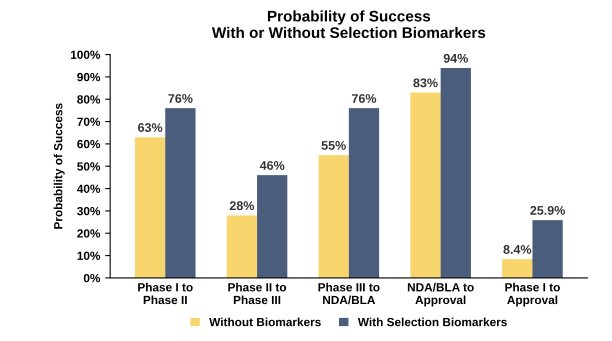 The image size is (612, 341). I want to click on chart-title: Probability of Success With or Without Selection Biomarkers, so click(349, 24).